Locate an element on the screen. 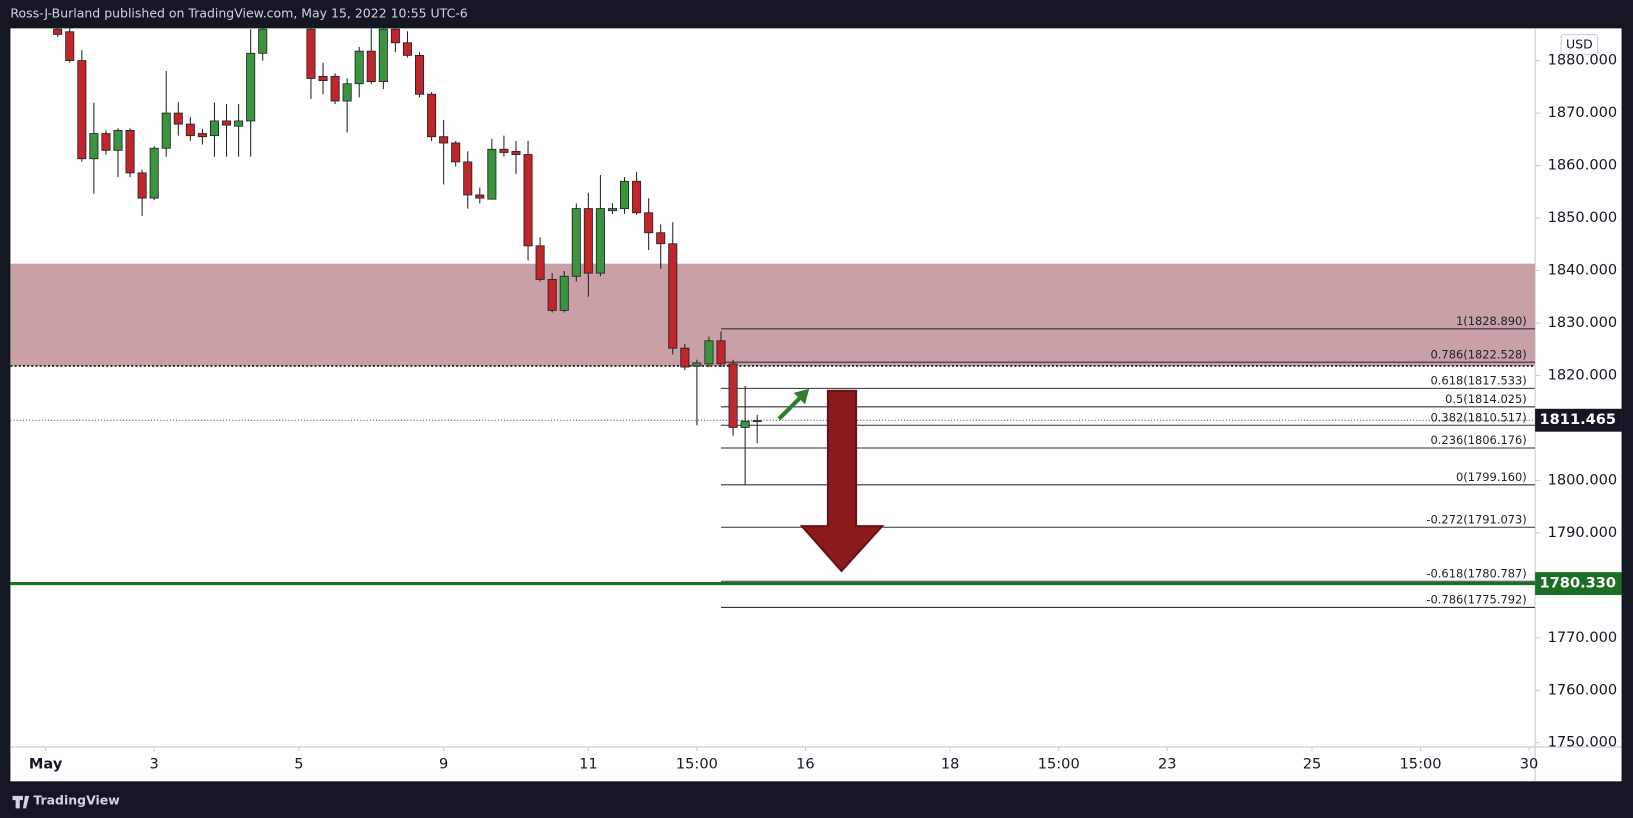  x-tick-label: 11 is located at coordinates (588, 764).